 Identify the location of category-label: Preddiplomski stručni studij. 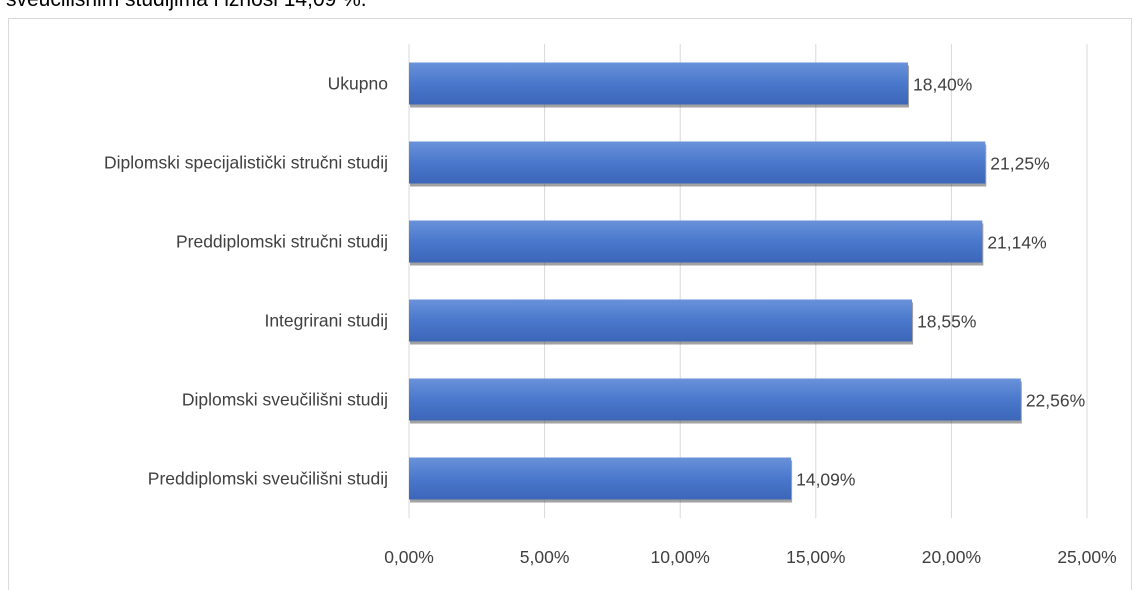
(282, 242).